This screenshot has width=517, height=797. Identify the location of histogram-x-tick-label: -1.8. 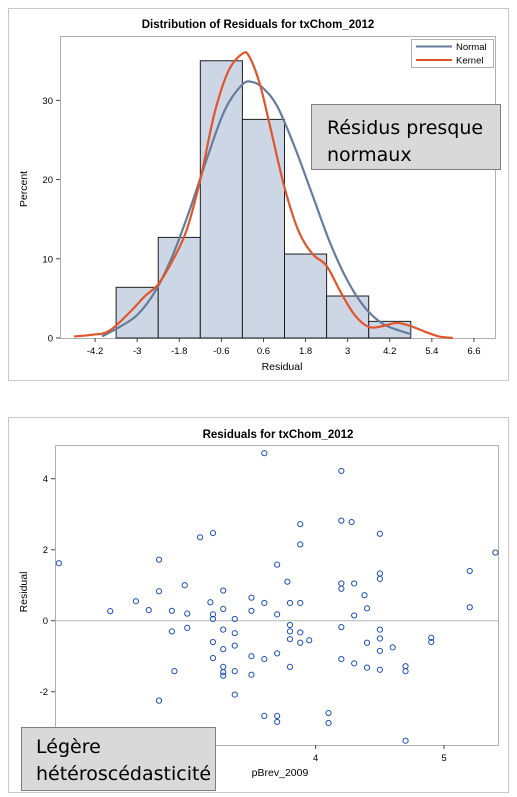
(179, 351).